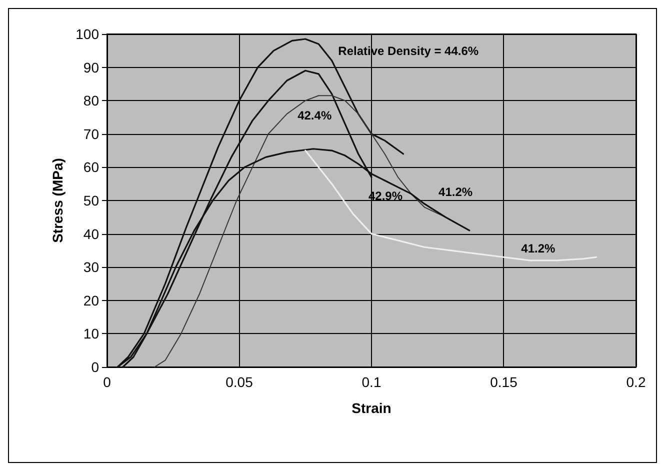  I want to click on x-axis-title: Strain, so click(372, 408).